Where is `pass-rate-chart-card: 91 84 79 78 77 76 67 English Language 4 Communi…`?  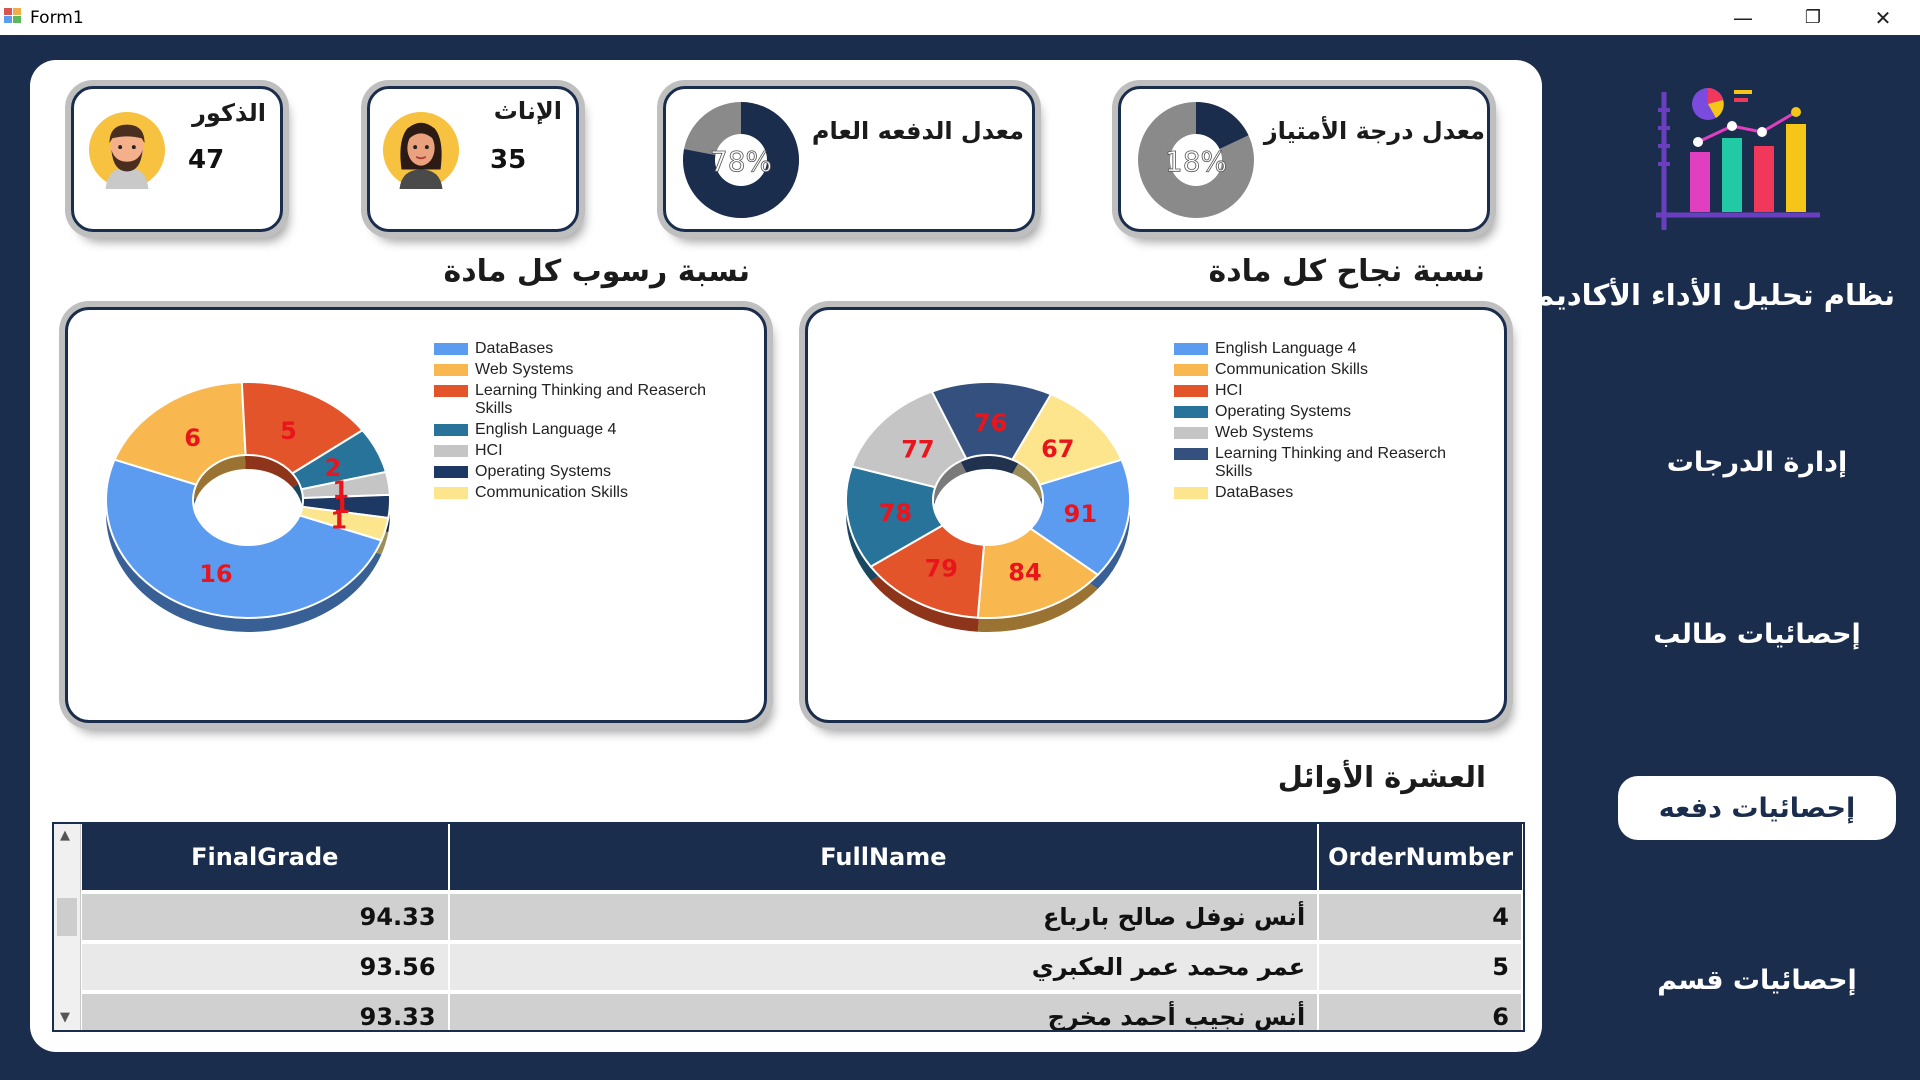 pass-rate-chart-card: 91 84 79 78 77 76 67 English Language 4 Communi… is located at coordinates (1156, 515).